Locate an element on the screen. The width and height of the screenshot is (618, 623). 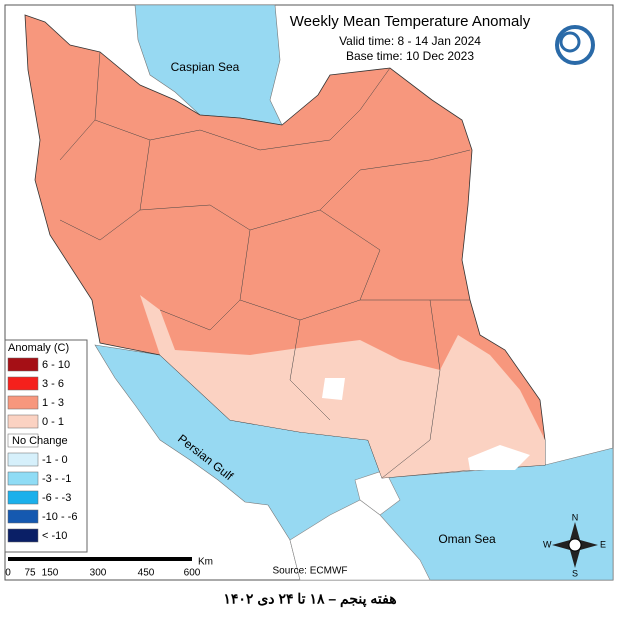
title: Weekly Mean Temperature Anomaly is located at coordinates (410, 21).